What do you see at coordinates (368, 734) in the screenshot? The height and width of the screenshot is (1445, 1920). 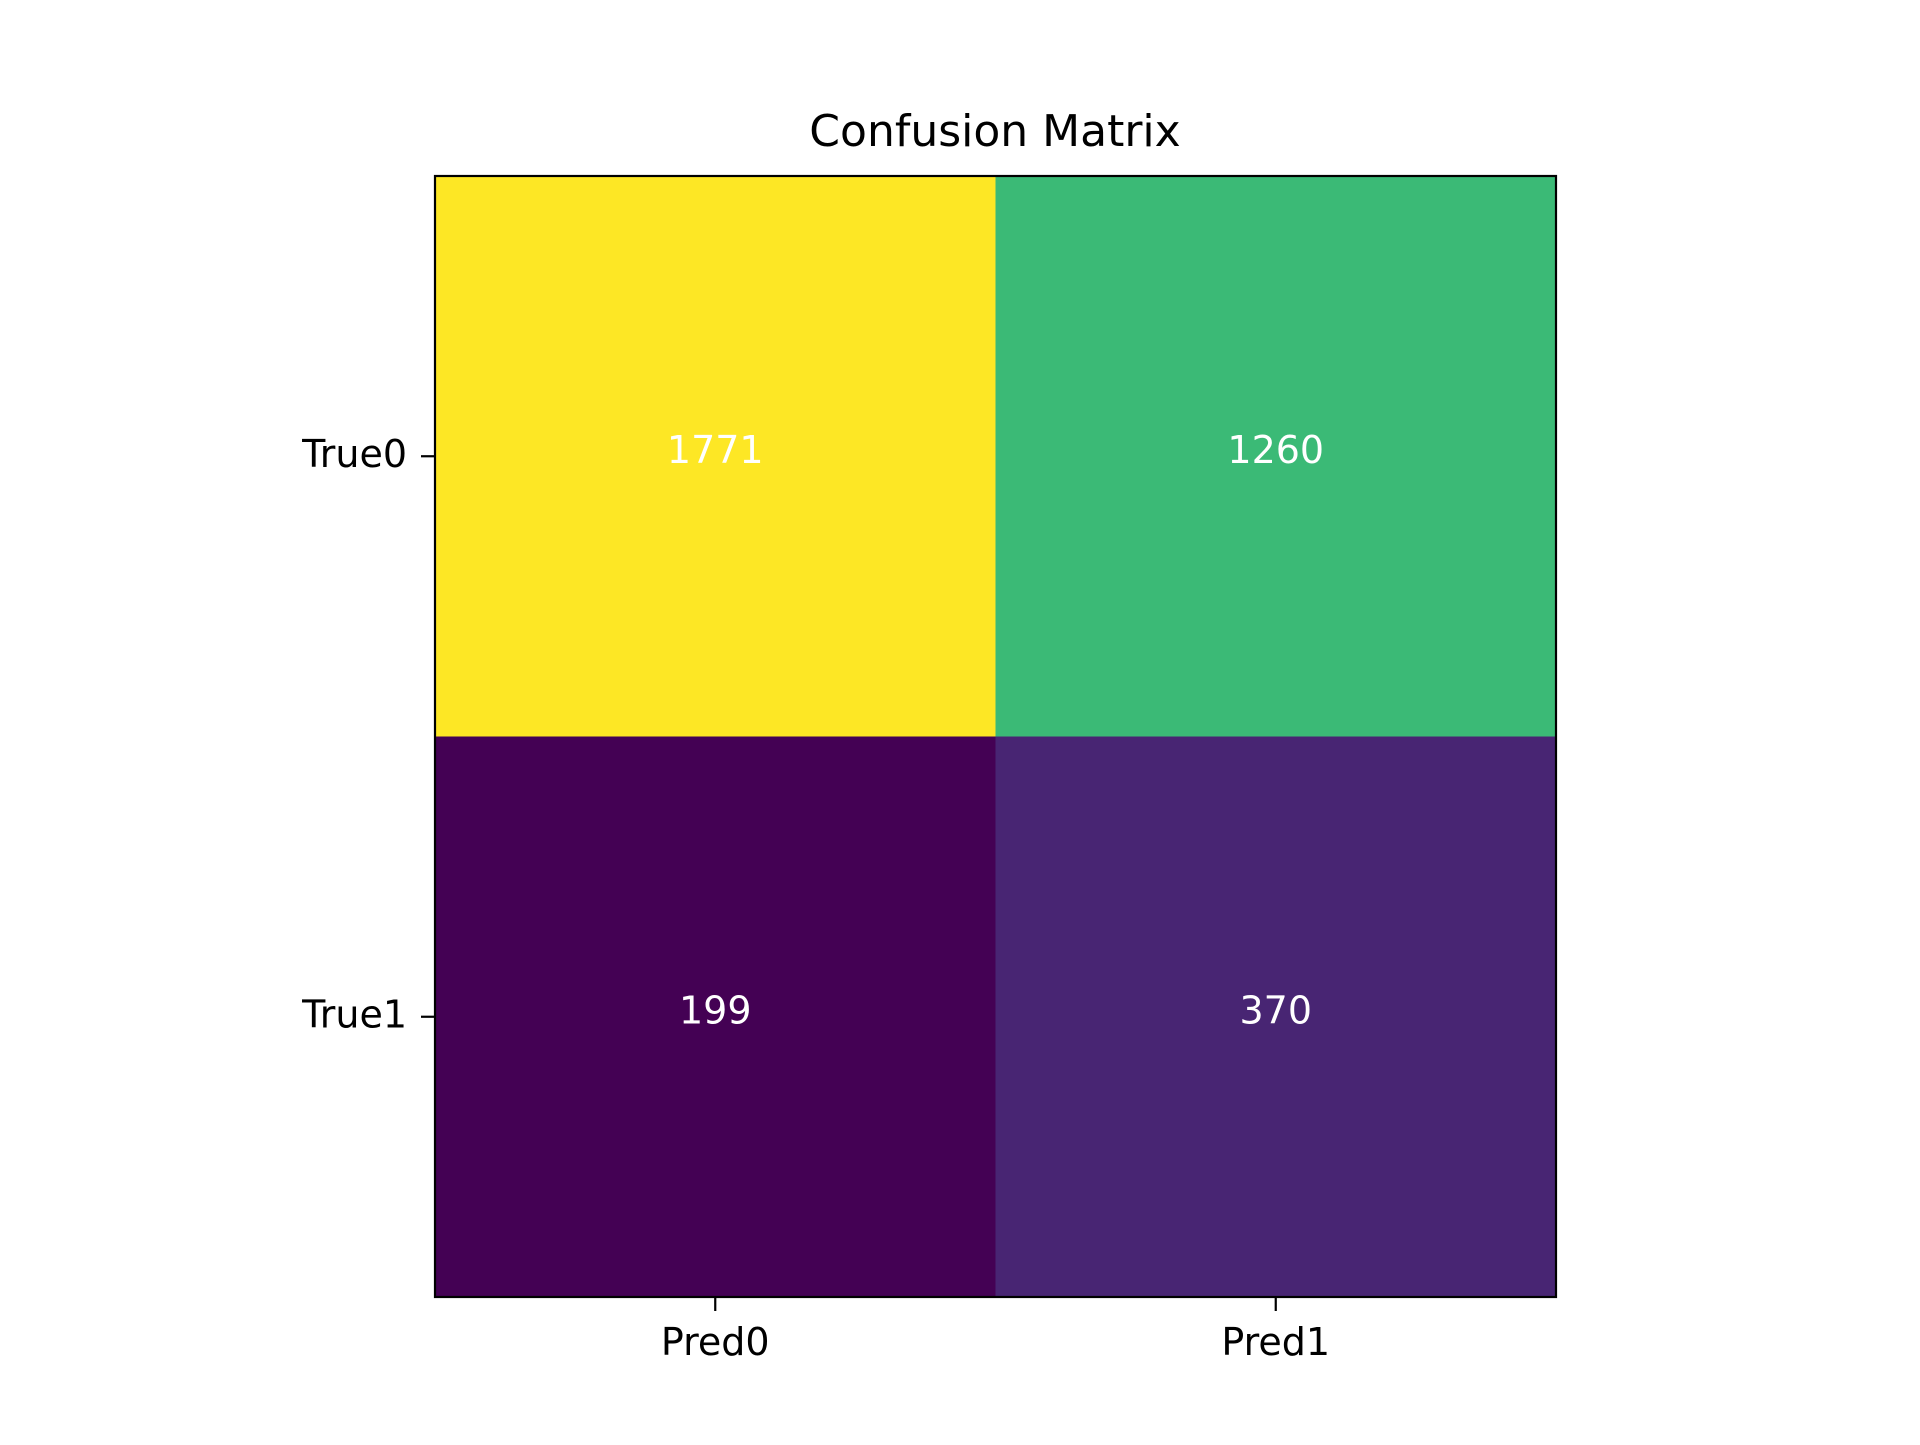 I see `y-axis: True0 True1` at bounding box center [368, 734].